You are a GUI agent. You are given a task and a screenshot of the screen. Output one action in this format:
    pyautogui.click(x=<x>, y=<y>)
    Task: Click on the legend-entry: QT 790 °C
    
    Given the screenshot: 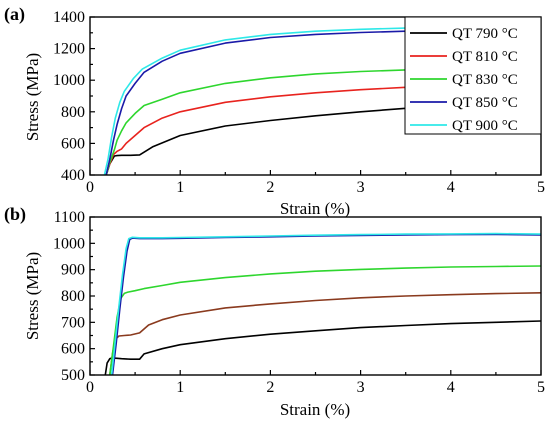 What is the action you would take?
    pyautogui.click(x=485, y=34)
    